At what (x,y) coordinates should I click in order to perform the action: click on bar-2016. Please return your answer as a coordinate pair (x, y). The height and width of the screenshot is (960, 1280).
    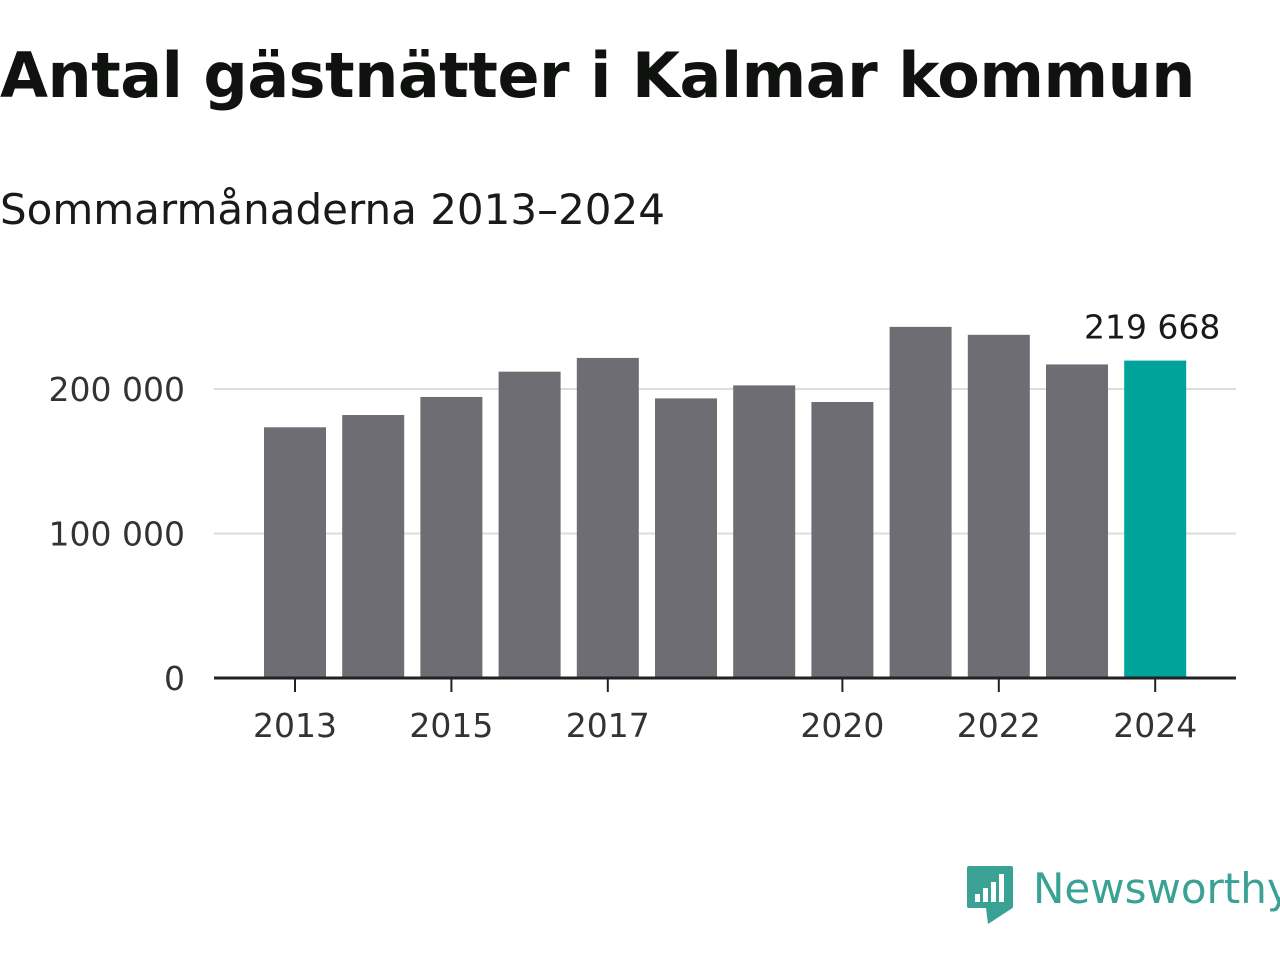
    Looking at the image, I should click on (529, 524).